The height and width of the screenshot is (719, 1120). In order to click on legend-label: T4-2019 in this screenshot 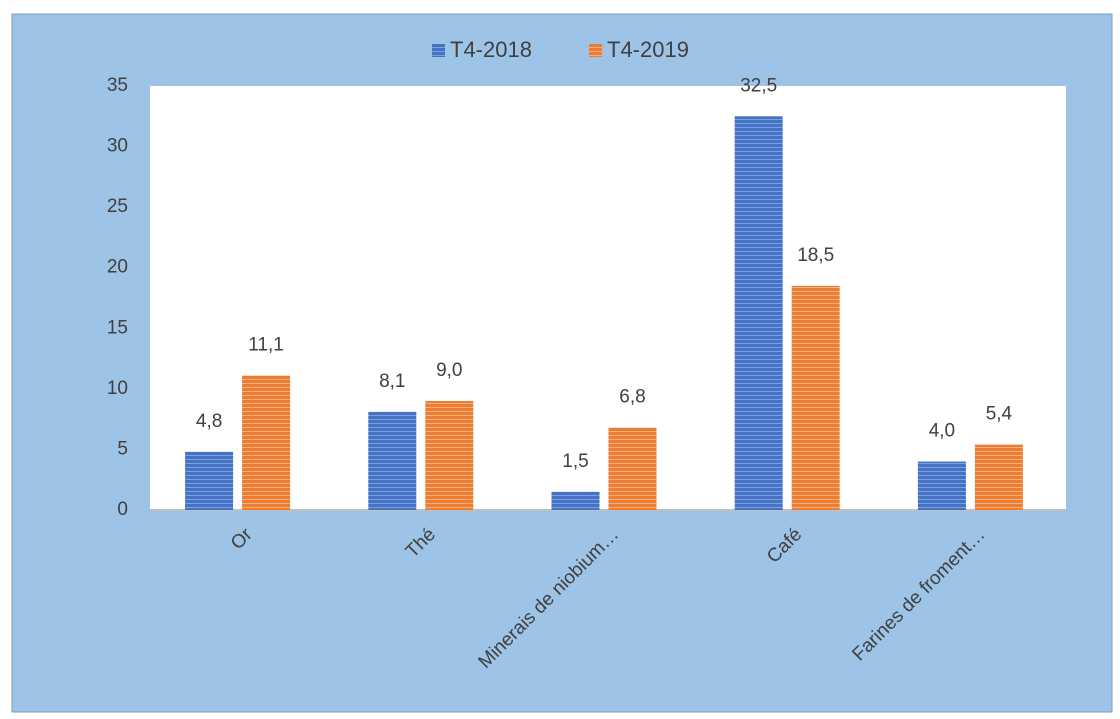, I will do `click(648, 49)`.